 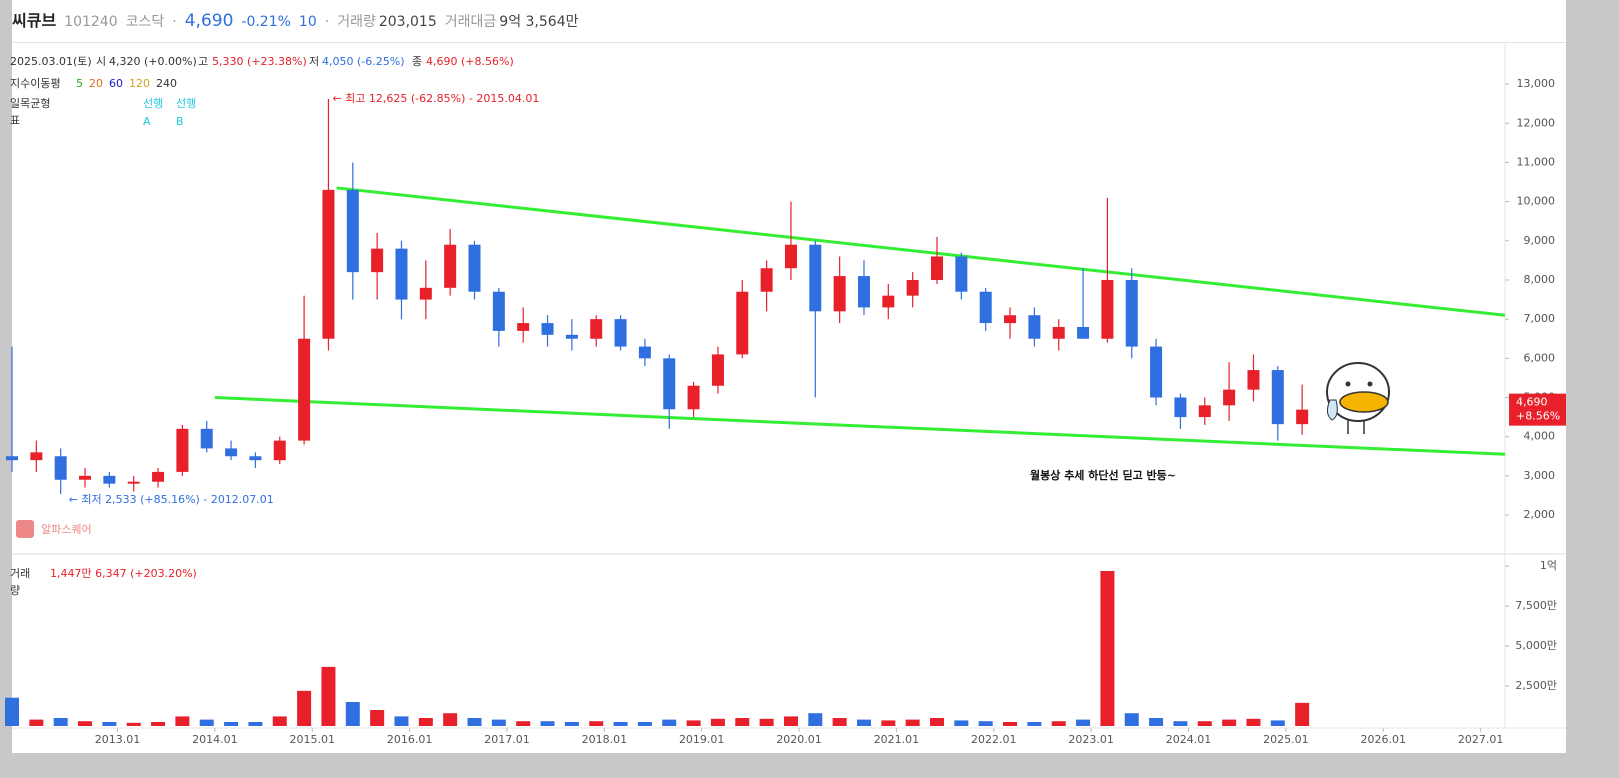 What do you see at coordinates (312, 739) in the screenshot?
I see `x-tick-label: 2015.01` at bounding box center [312, 739].